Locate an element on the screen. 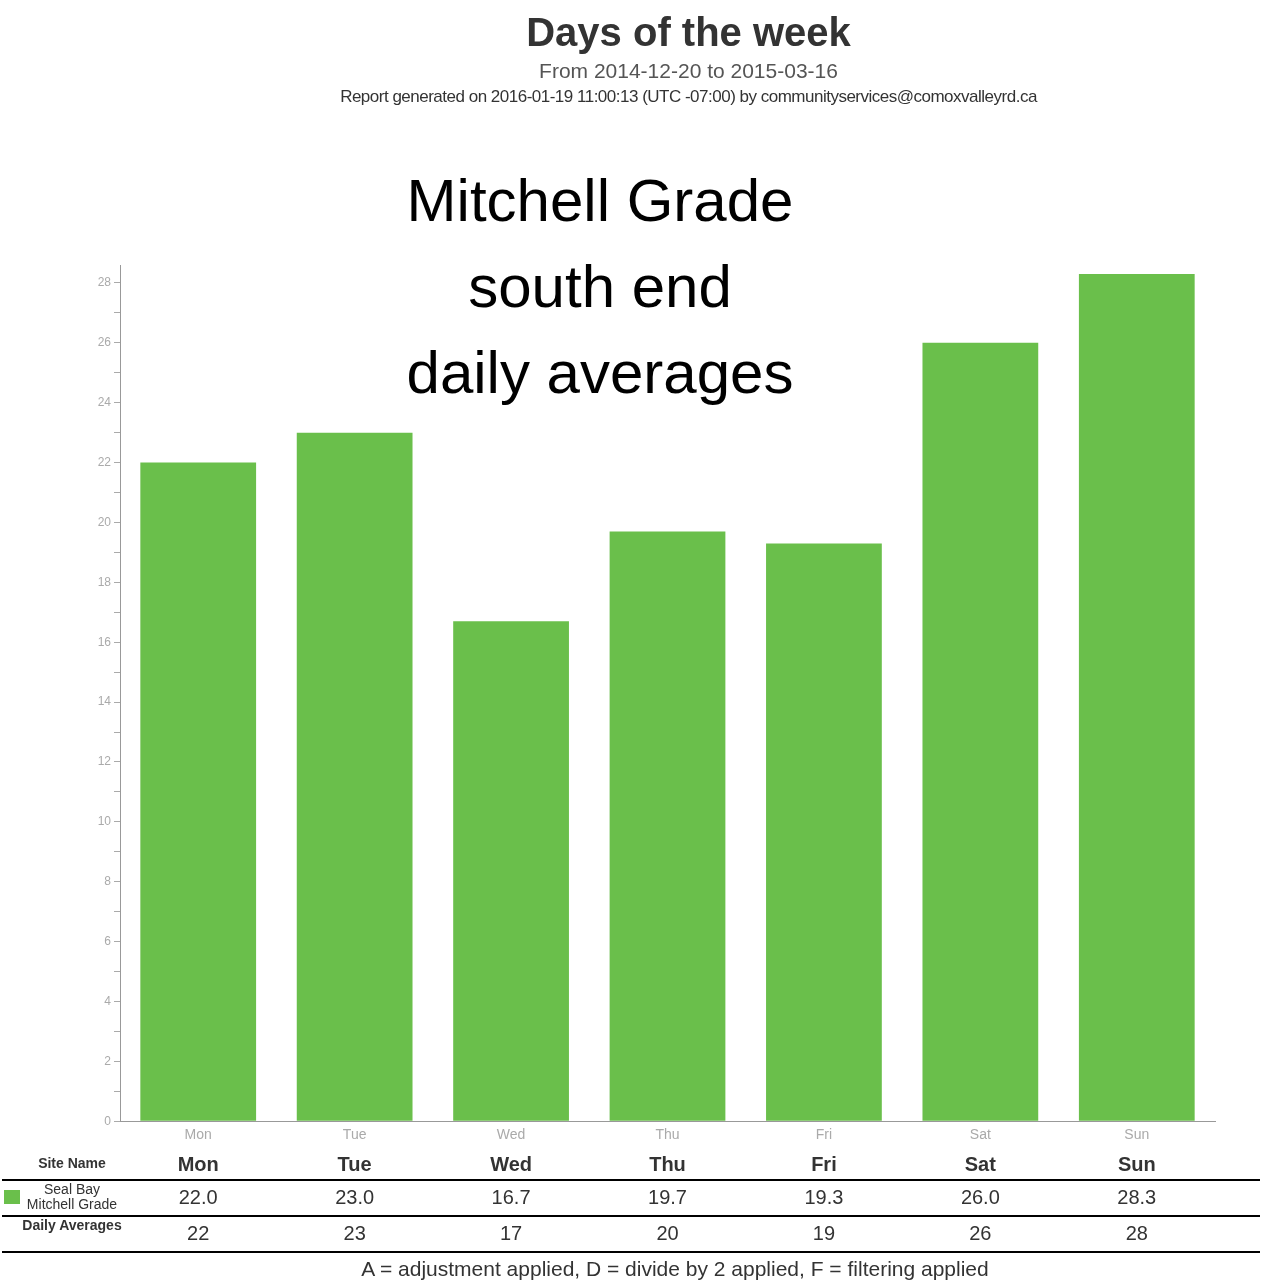 This screenshot has width=1267, height=1286. text: A = adjustment applied, D = divide by 2 applied, F = filtering applied is located at coordinates (675, 1269).